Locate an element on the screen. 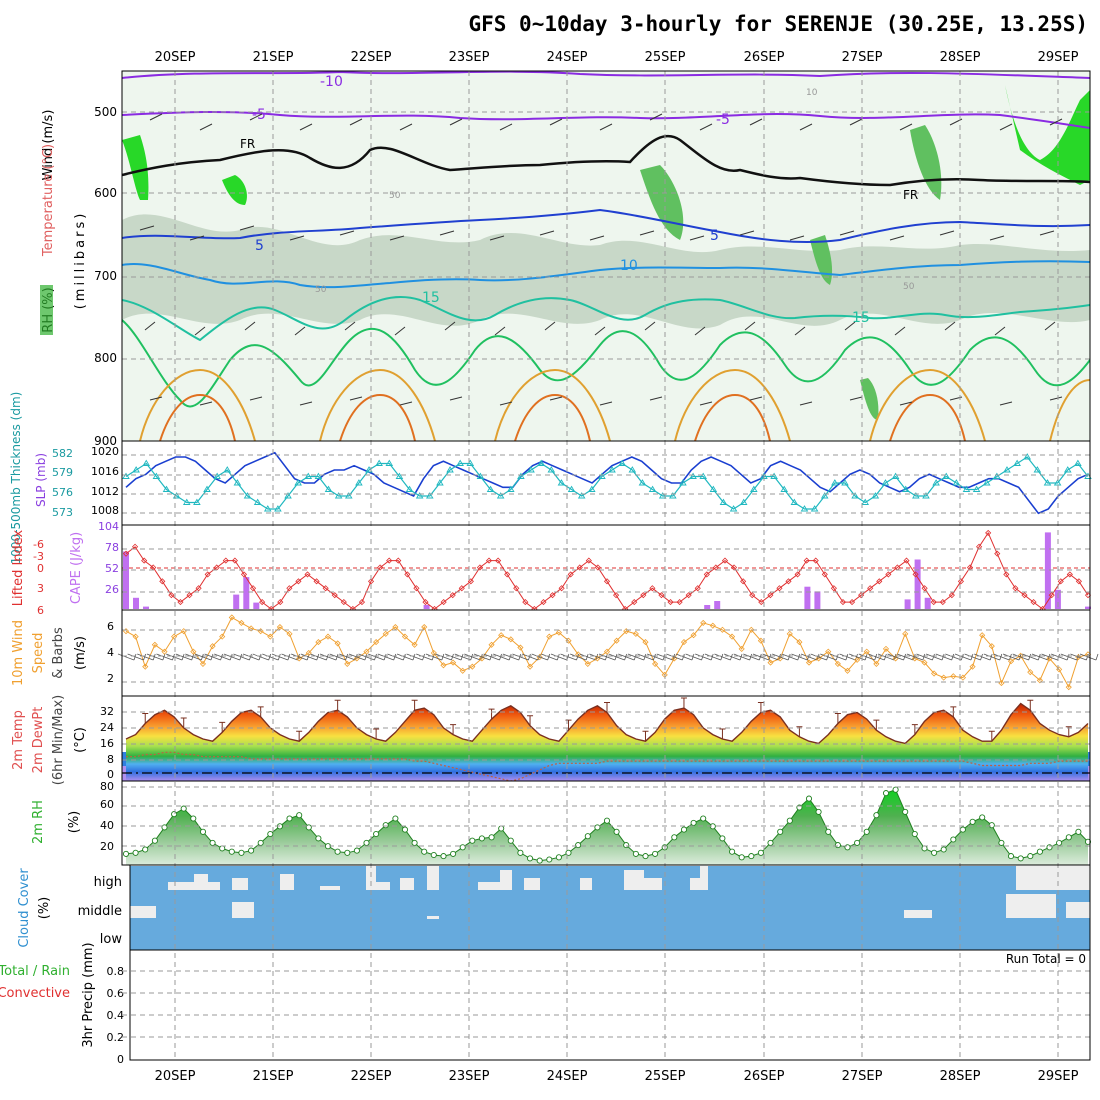 The height and width of the screenshot is (1100, 1100). precip-panel-background is located at coordinates (610, 1005).